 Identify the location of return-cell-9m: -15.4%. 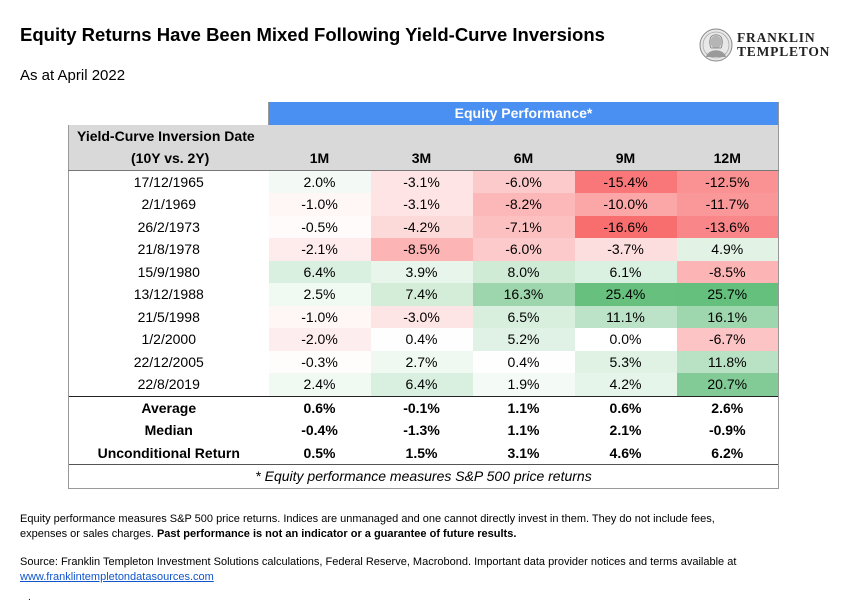
(625, 181).